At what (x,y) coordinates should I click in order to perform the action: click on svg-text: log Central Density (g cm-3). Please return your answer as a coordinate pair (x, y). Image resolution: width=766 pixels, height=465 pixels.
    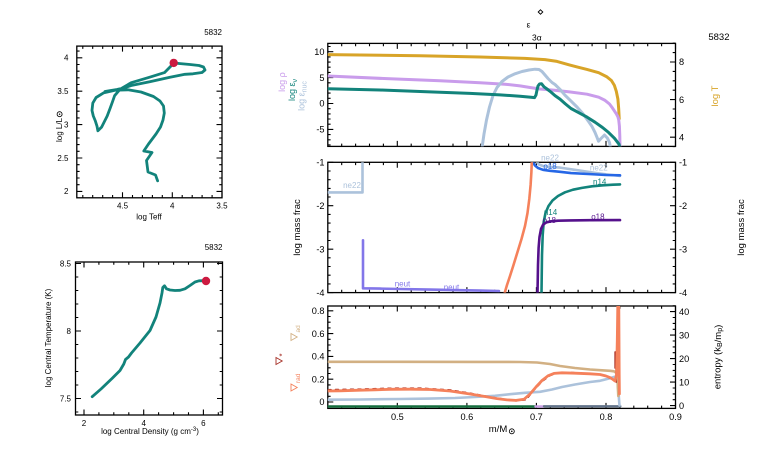
    Looking at the image, I should click on (150, 431).